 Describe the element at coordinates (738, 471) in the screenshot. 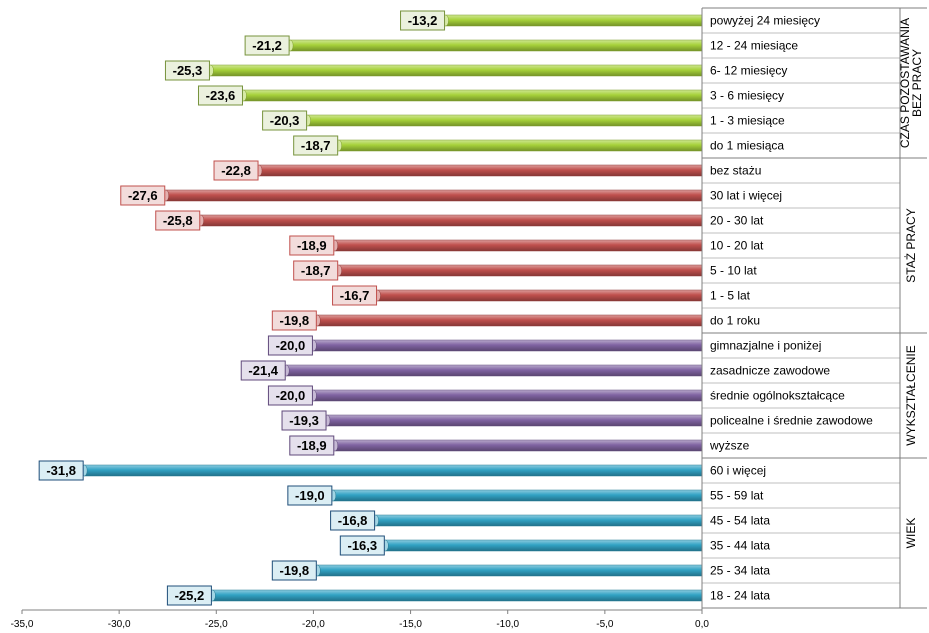

I see `category-label: 60 i więcej` at that location.